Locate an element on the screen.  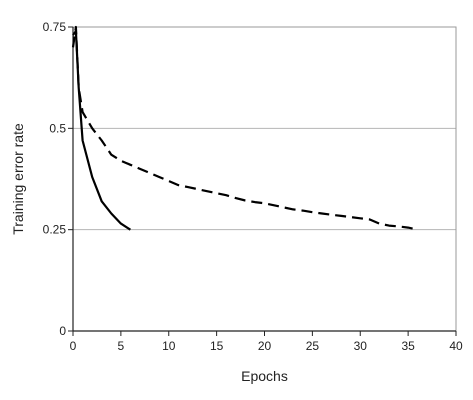
x-tick-label-1: 5 is located at coordinates (121, 346).